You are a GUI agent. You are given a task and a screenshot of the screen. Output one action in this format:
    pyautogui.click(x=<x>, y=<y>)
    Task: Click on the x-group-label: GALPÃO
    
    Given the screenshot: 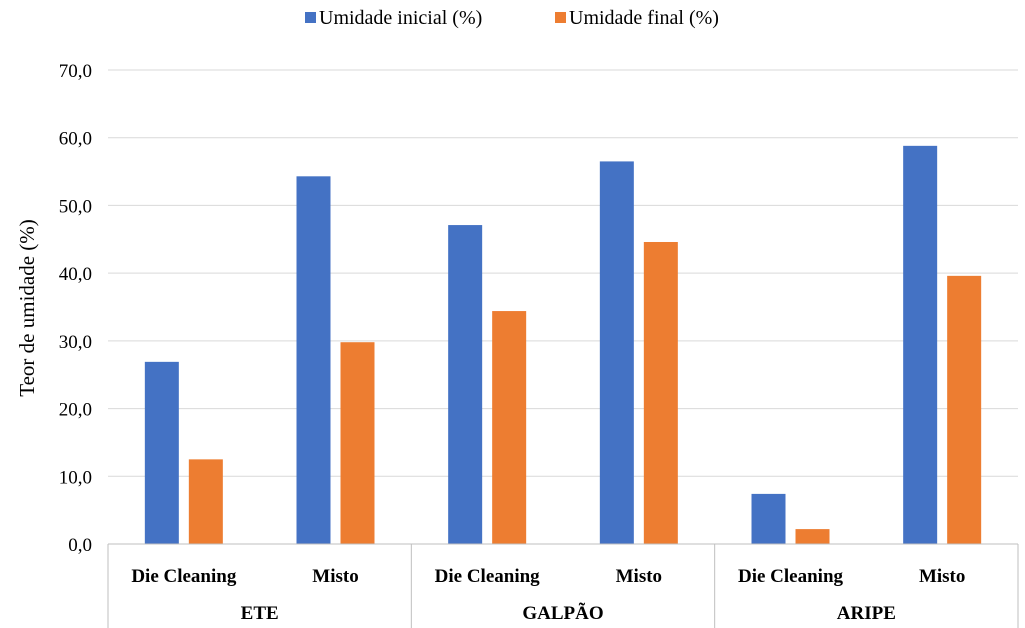 What is the action you would take?
    pyautogui.click(x=562, y=613)
    